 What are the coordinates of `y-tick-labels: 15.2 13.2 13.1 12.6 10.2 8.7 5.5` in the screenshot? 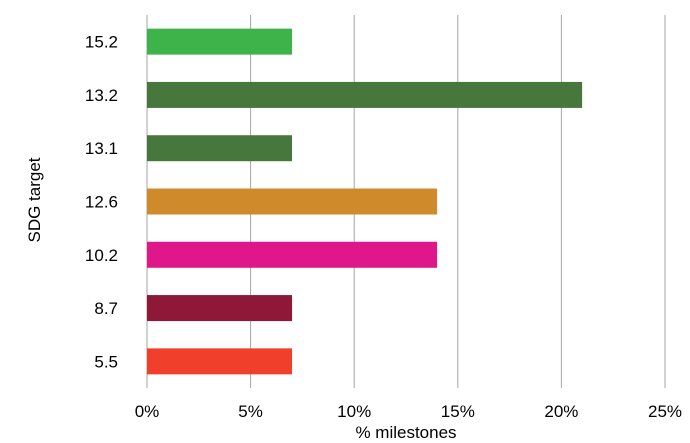 It's located at (101, 202).